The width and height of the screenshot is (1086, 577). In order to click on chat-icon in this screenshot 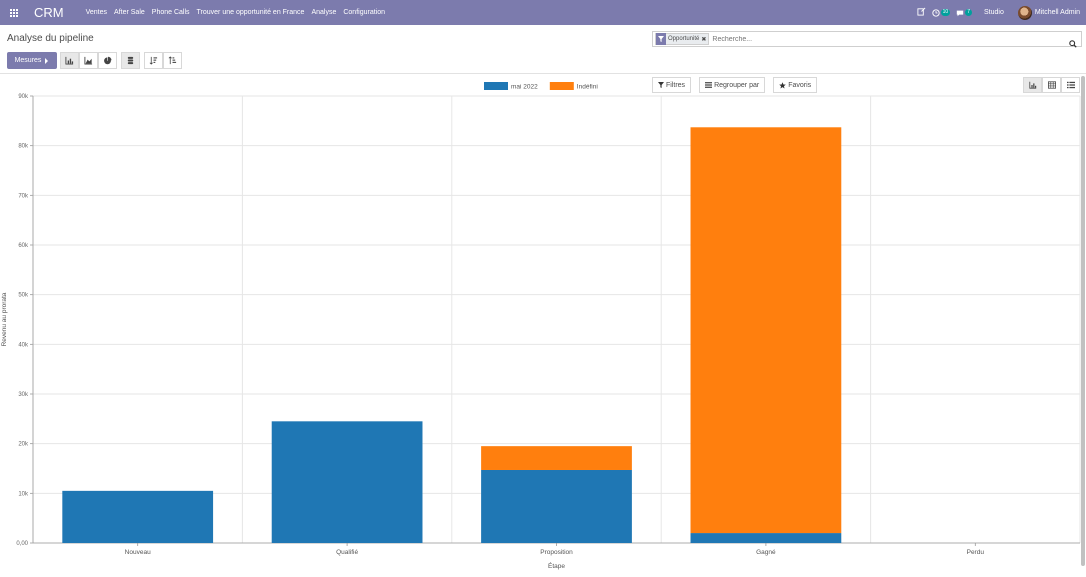, I will do `click(960, 13)`.